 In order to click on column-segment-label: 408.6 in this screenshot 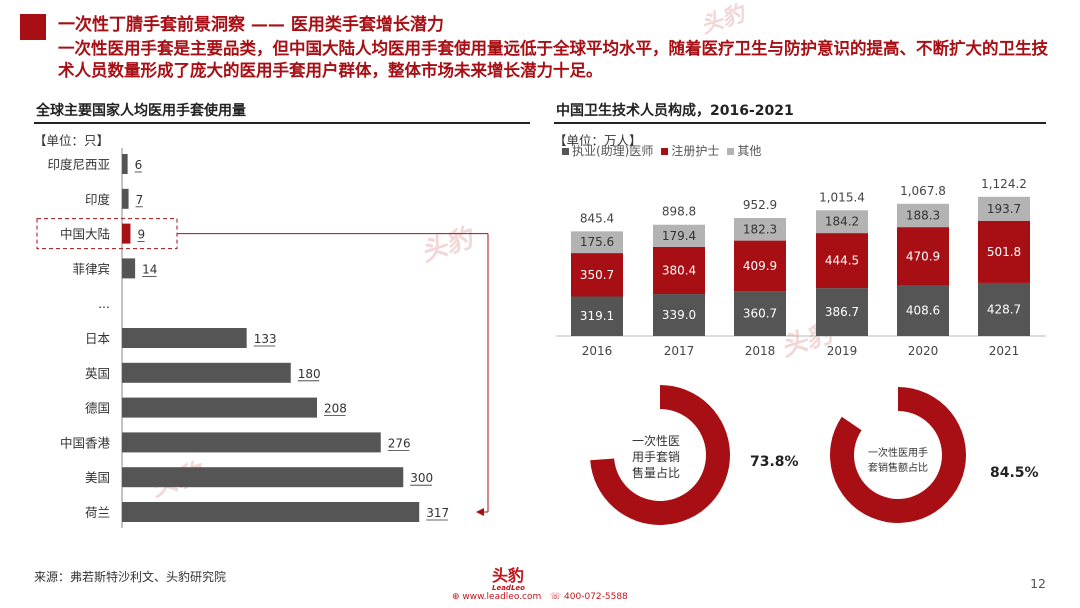, I will do `click(923, 311)`.